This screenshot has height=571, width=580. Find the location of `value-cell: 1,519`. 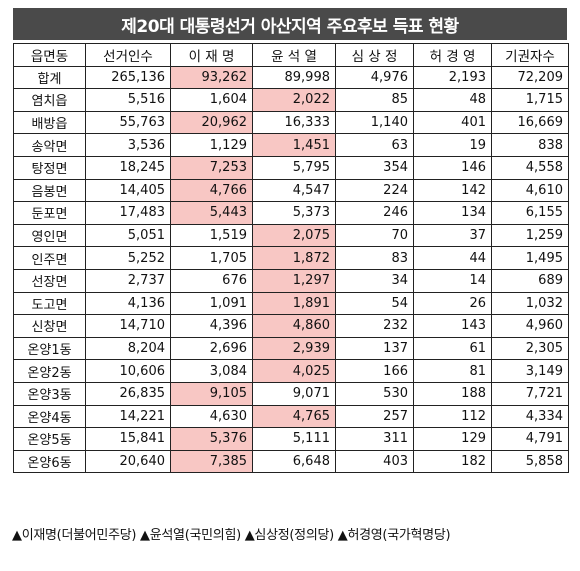

value-cell: 1,519 is located at coordinates (211, 235).